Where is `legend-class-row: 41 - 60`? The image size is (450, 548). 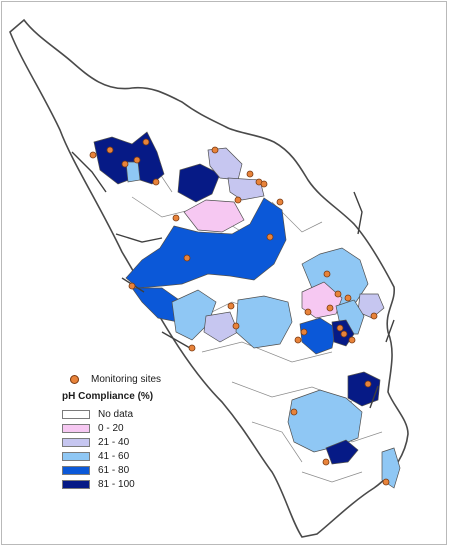
legend-class-row: 41 - 60 is located at coordinates (111, 456).